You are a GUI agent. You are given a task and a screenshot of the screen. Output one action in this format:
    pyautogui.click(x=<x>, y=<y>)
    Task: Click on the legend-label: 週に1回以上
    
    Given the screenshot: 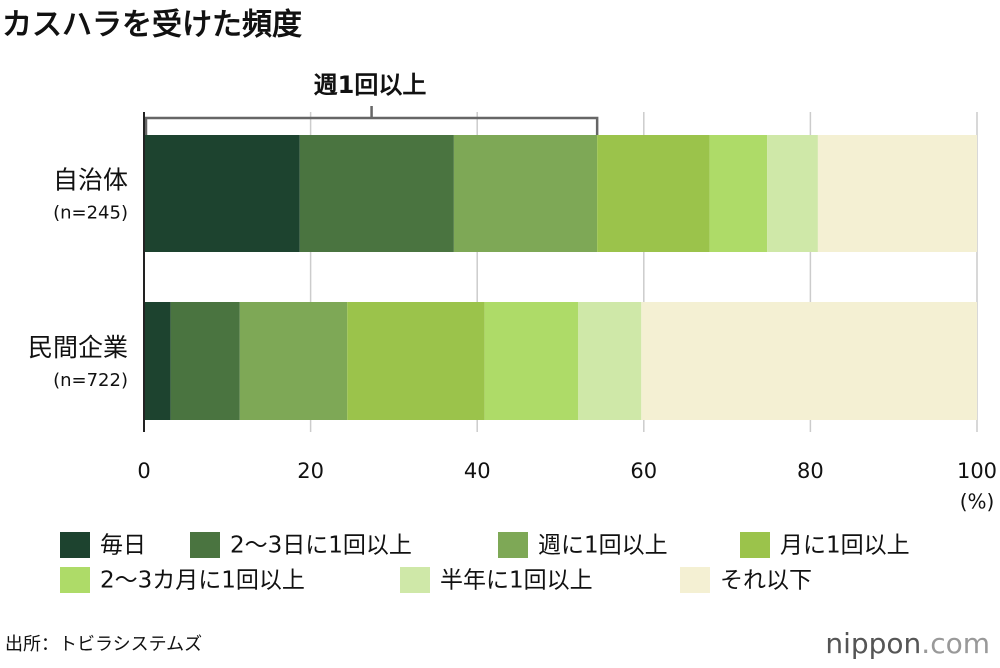 What is the action you would take?
    pyautogui.click(x=603, y=546)
    